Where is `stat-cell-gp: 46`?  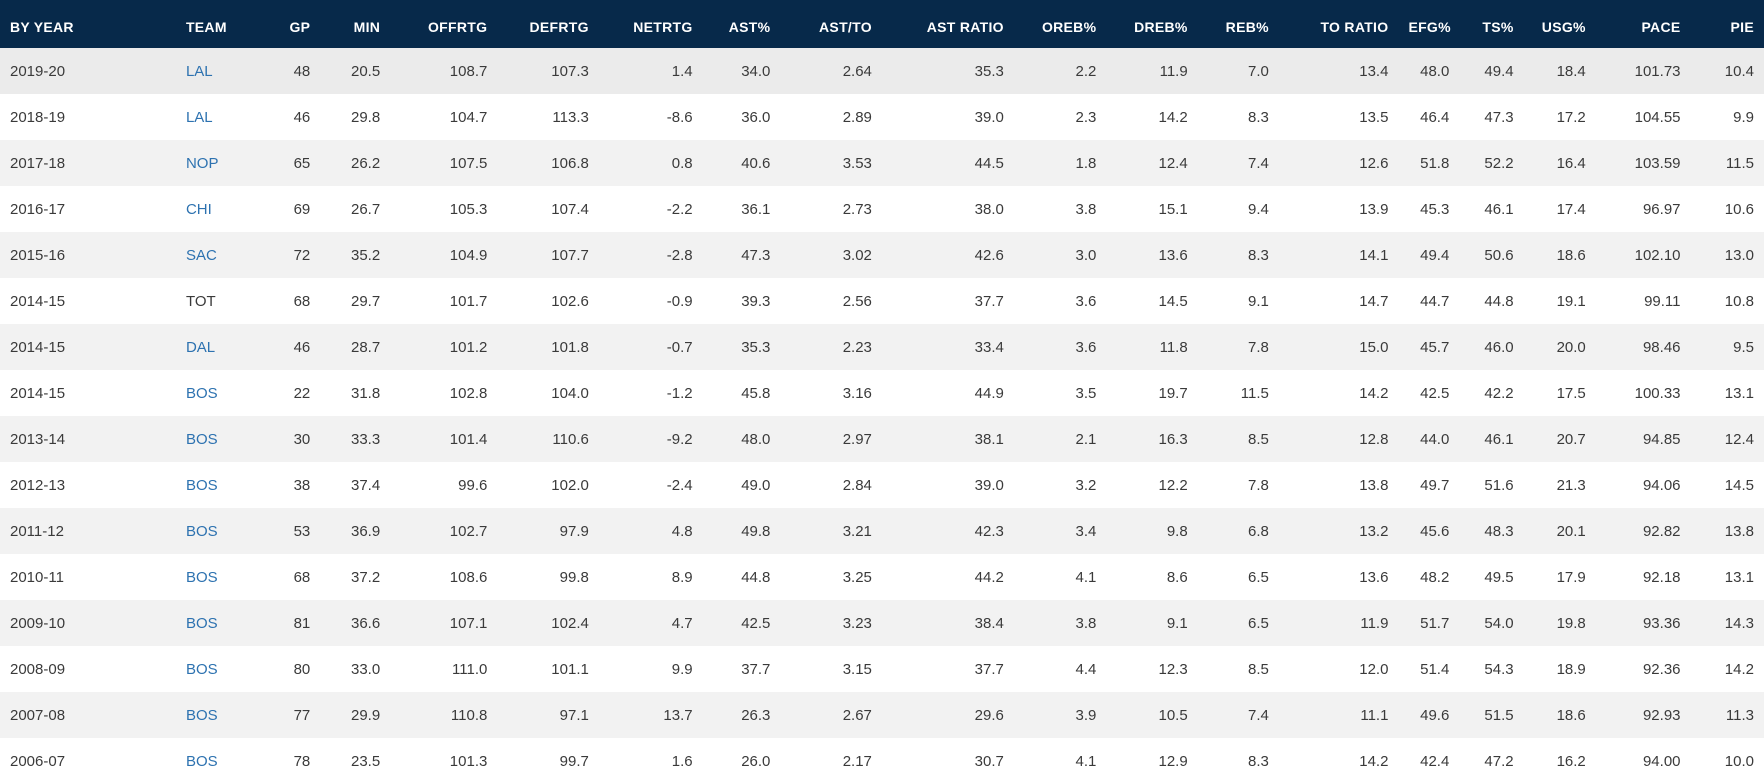
stat-cell-gp: 46 is located at coordinates (302, 117).